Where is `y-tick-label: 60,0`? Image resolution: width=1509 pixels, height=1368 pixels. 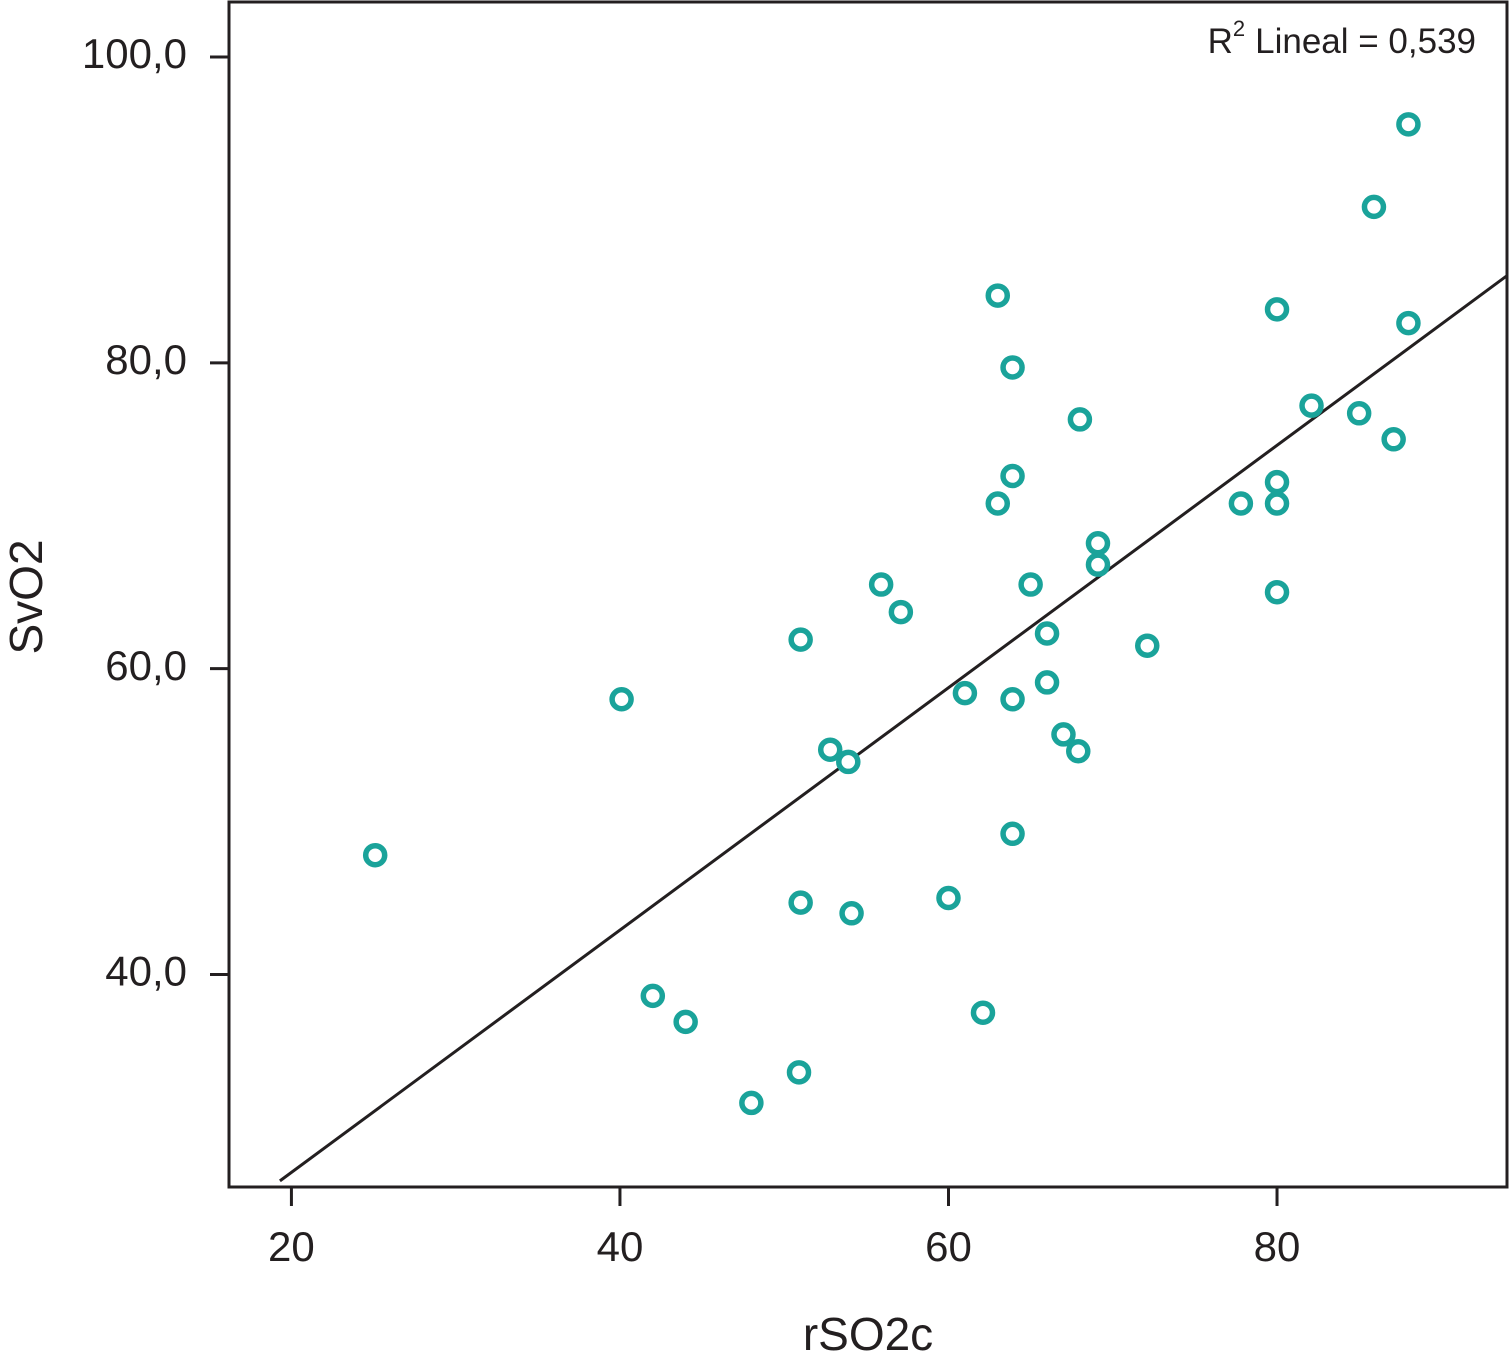 y-tick-label: 60,0 is located at coordinates (146, 665).